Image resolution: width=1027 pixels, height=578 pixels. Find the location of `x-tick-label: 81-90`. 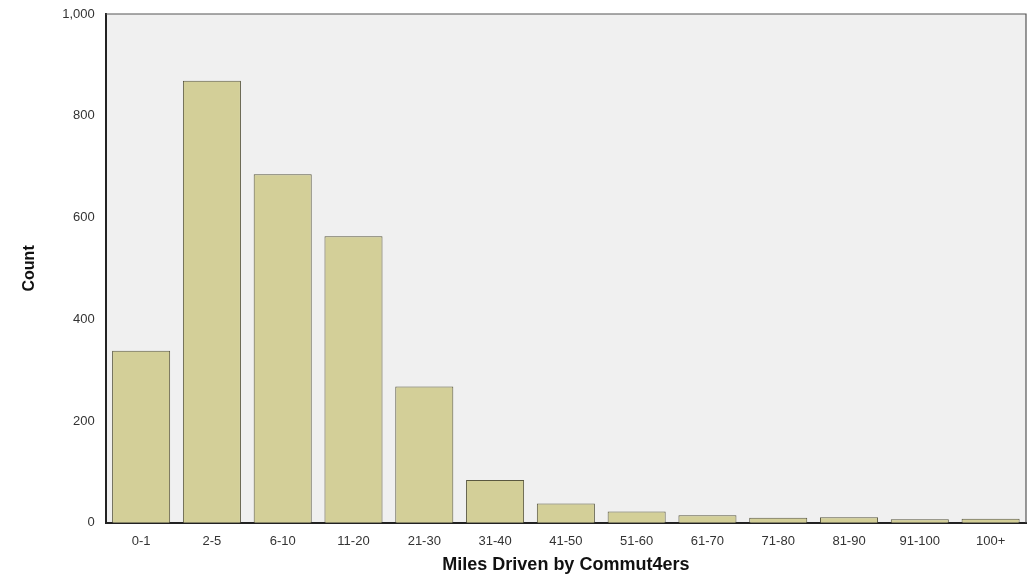

x-tick-label: 81-90 is located at coordinates (849, 541).